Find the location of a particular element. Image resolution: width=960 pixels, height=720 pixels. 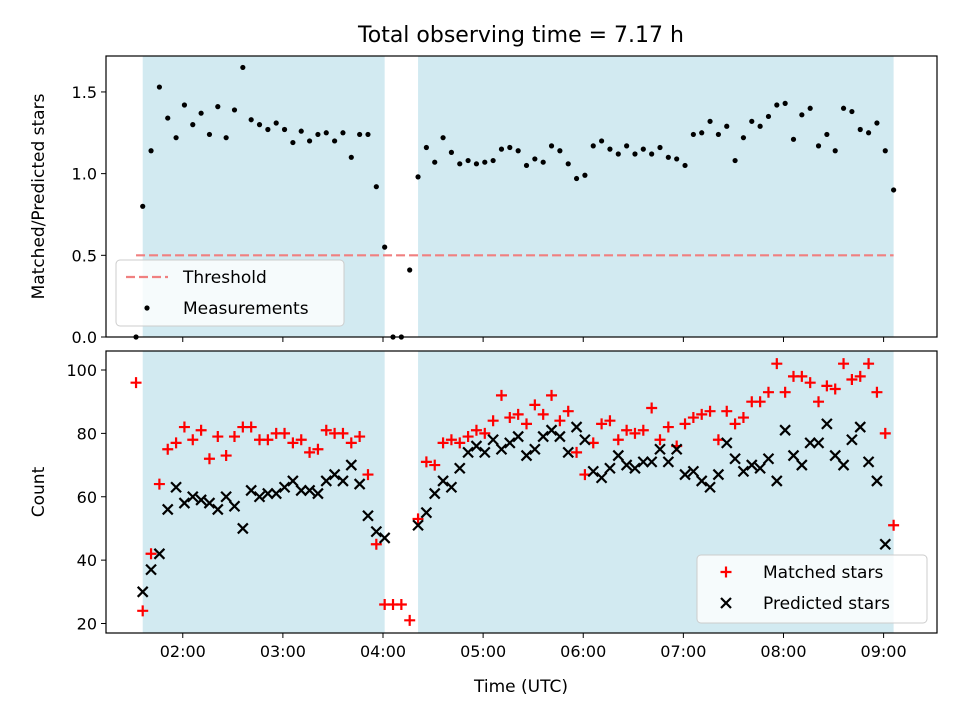

y-tick-label: 1.0 is located at coordinates (84, 174).